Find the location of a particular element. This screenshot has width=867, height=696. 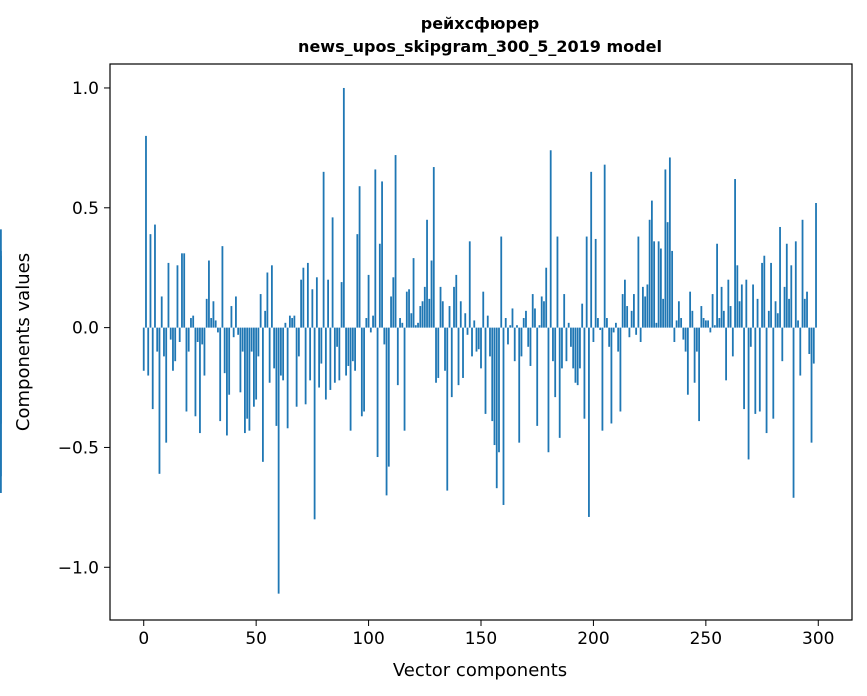

y-tick-label: −1.0 is located at coordinates (78, 568).